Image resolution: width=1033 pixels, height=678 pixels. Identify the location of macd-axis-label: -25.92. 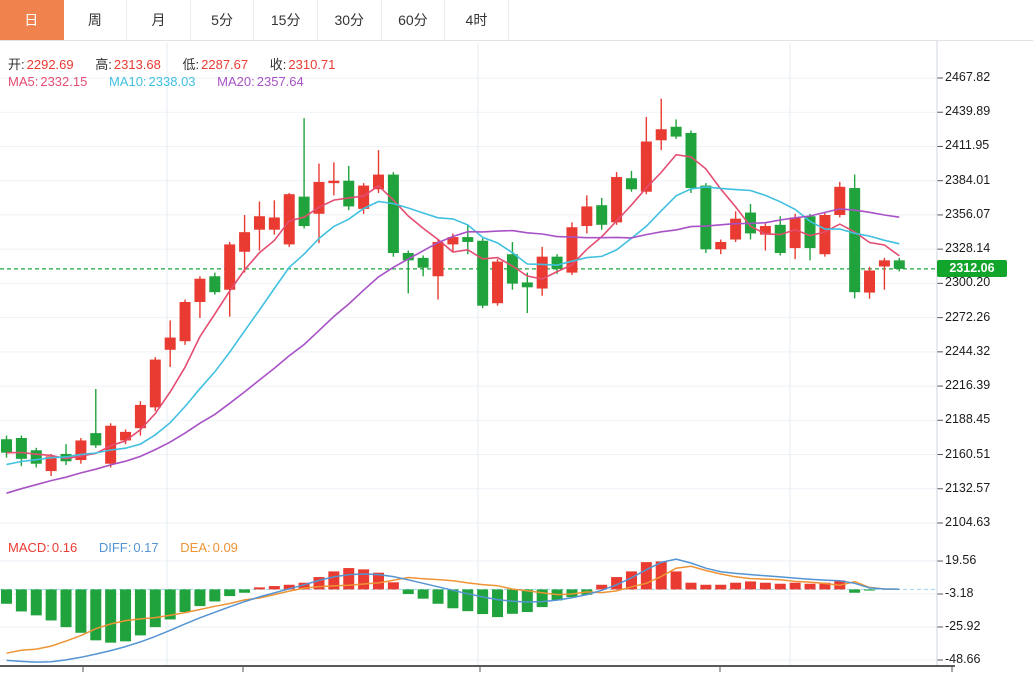
(963, 626).